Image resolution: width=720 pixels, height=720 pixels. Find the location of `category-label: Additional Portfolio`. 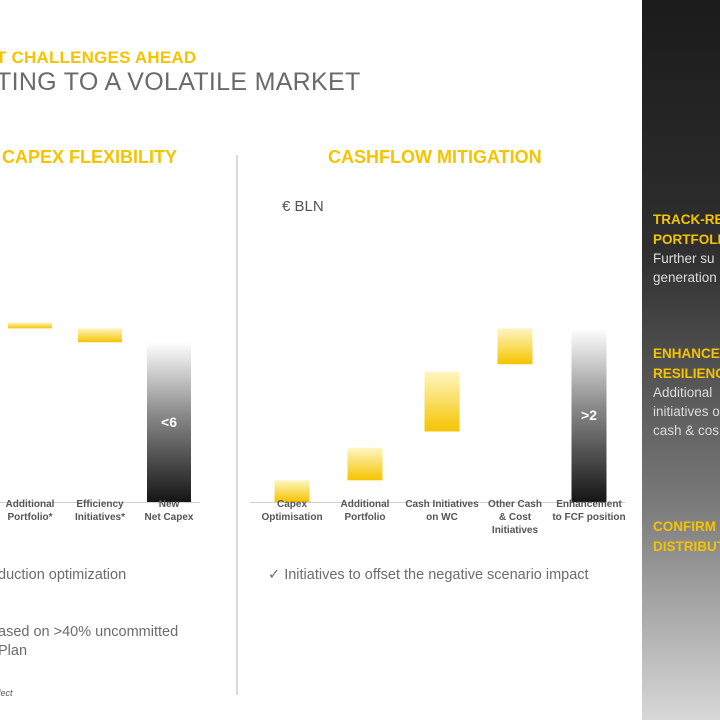

category-label: Additional Portfolio is located at coordinates (365, 511).